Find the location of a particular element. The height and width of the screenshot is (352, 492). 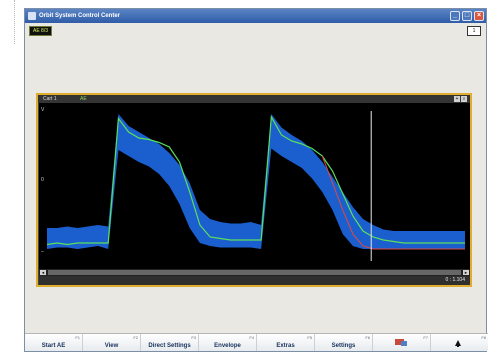

scroll-right-button: ► is located at coordinates (466, 272).